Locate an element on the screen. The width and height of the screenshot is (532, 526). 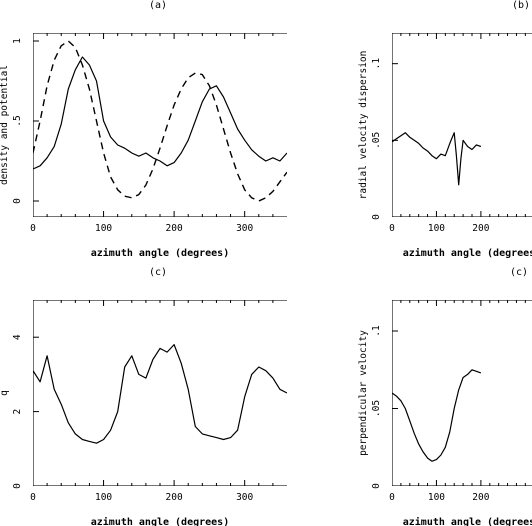
y-axis-label: density and potential is located at coordinates (5, 125).